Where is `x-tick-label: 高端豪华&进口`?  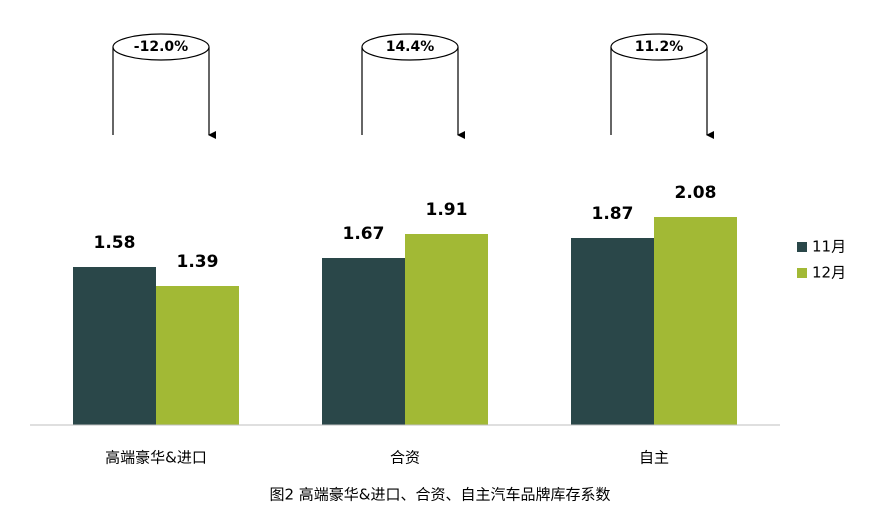 x-tick-label: 高端豪华&进口 is located at coordinates (156, 458).